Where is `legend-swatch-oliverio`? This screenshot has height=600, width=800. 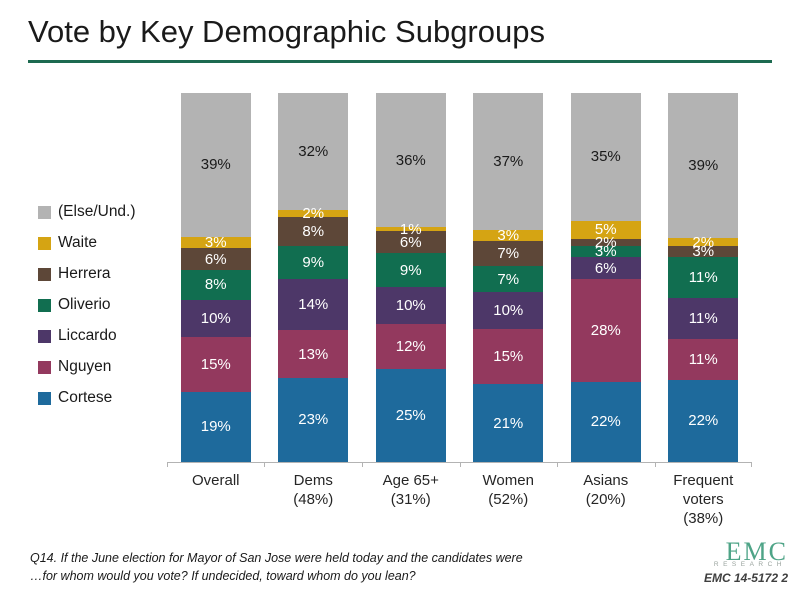
legend-swatch-oliverio is located at coordinates (44, 305).